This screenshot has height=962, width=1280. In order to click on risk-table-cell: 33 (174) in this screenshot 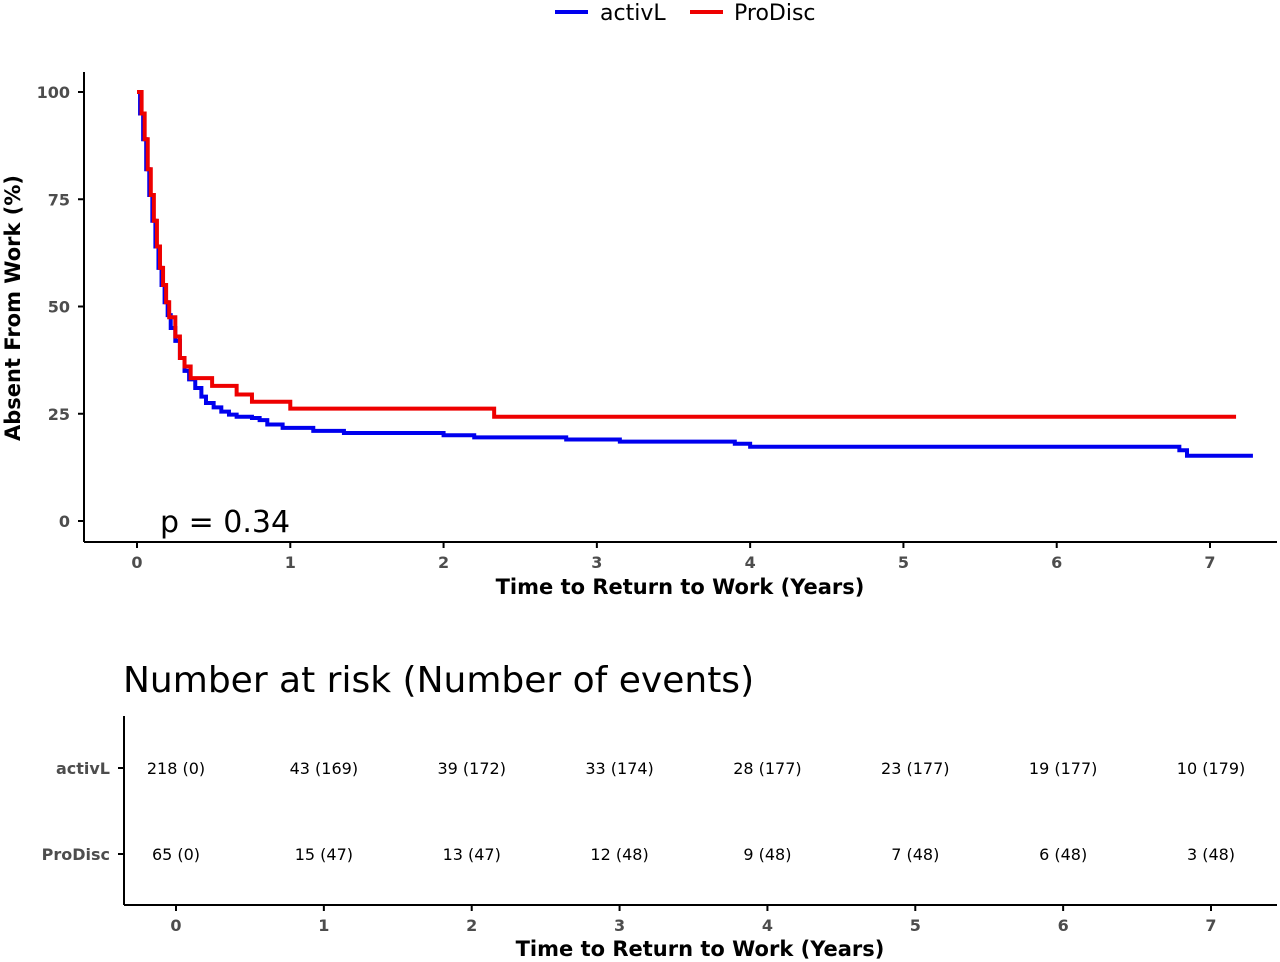, I will do `click(619, 768)`.